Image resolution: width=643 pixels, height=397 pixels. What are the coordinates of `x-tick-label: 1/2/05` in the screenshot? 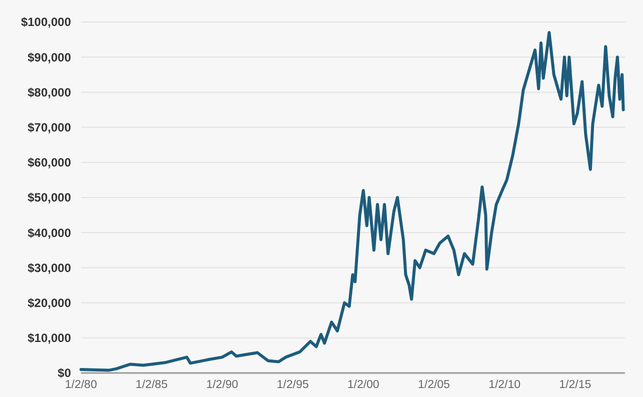 It's located at (434, 385).